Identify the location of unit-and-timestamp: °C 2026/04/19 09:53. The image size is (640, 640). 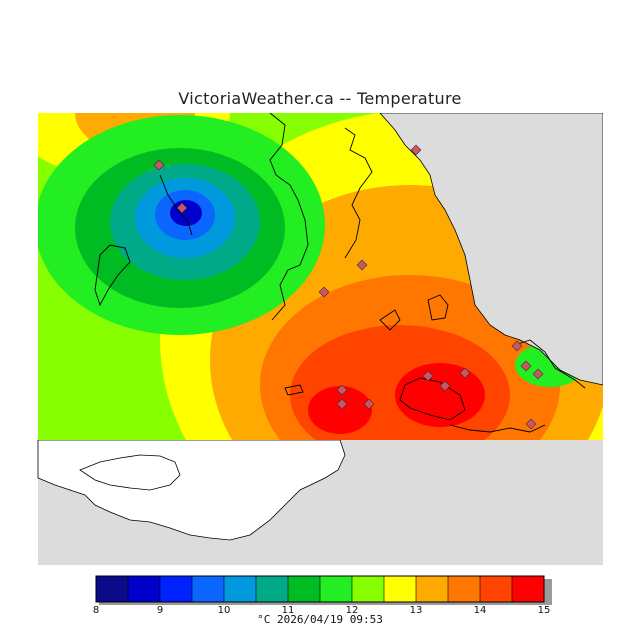
(320, 619).